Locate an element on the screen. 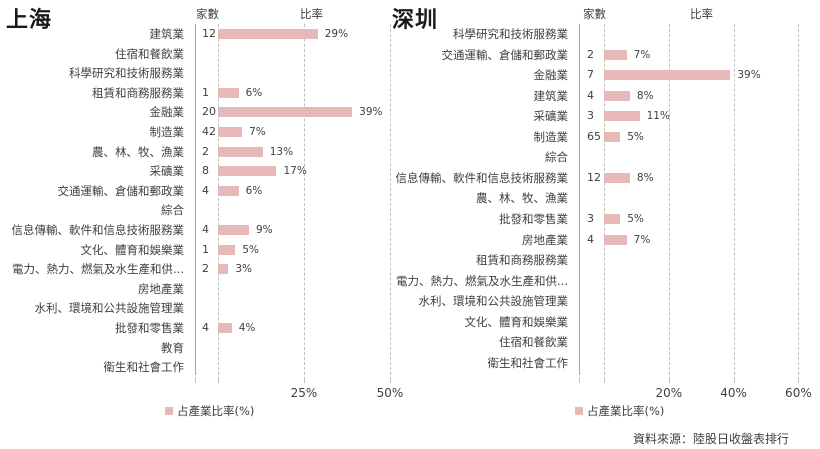  x-tick-label: 20% is located at coordinates (669, 393).